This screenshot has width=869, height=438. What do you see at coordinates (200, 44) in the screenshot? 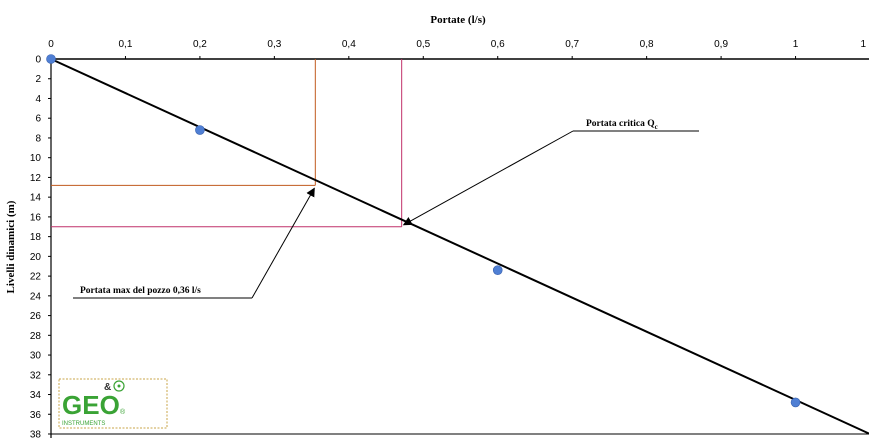
I see `x-tick-label: 0,2` at bounding box center [200, 44].